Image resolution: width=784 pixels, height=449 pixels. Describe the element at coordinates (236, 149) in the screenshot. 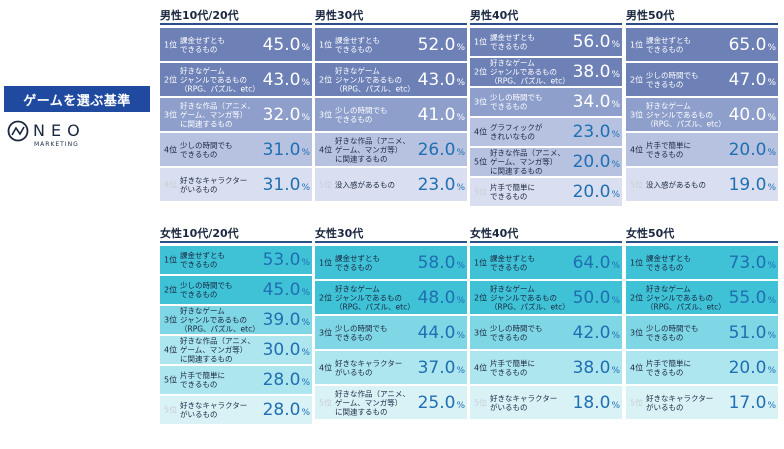

I see `ranking-row: 4位 少しの時間でも できるもの 31.0%` at that location.